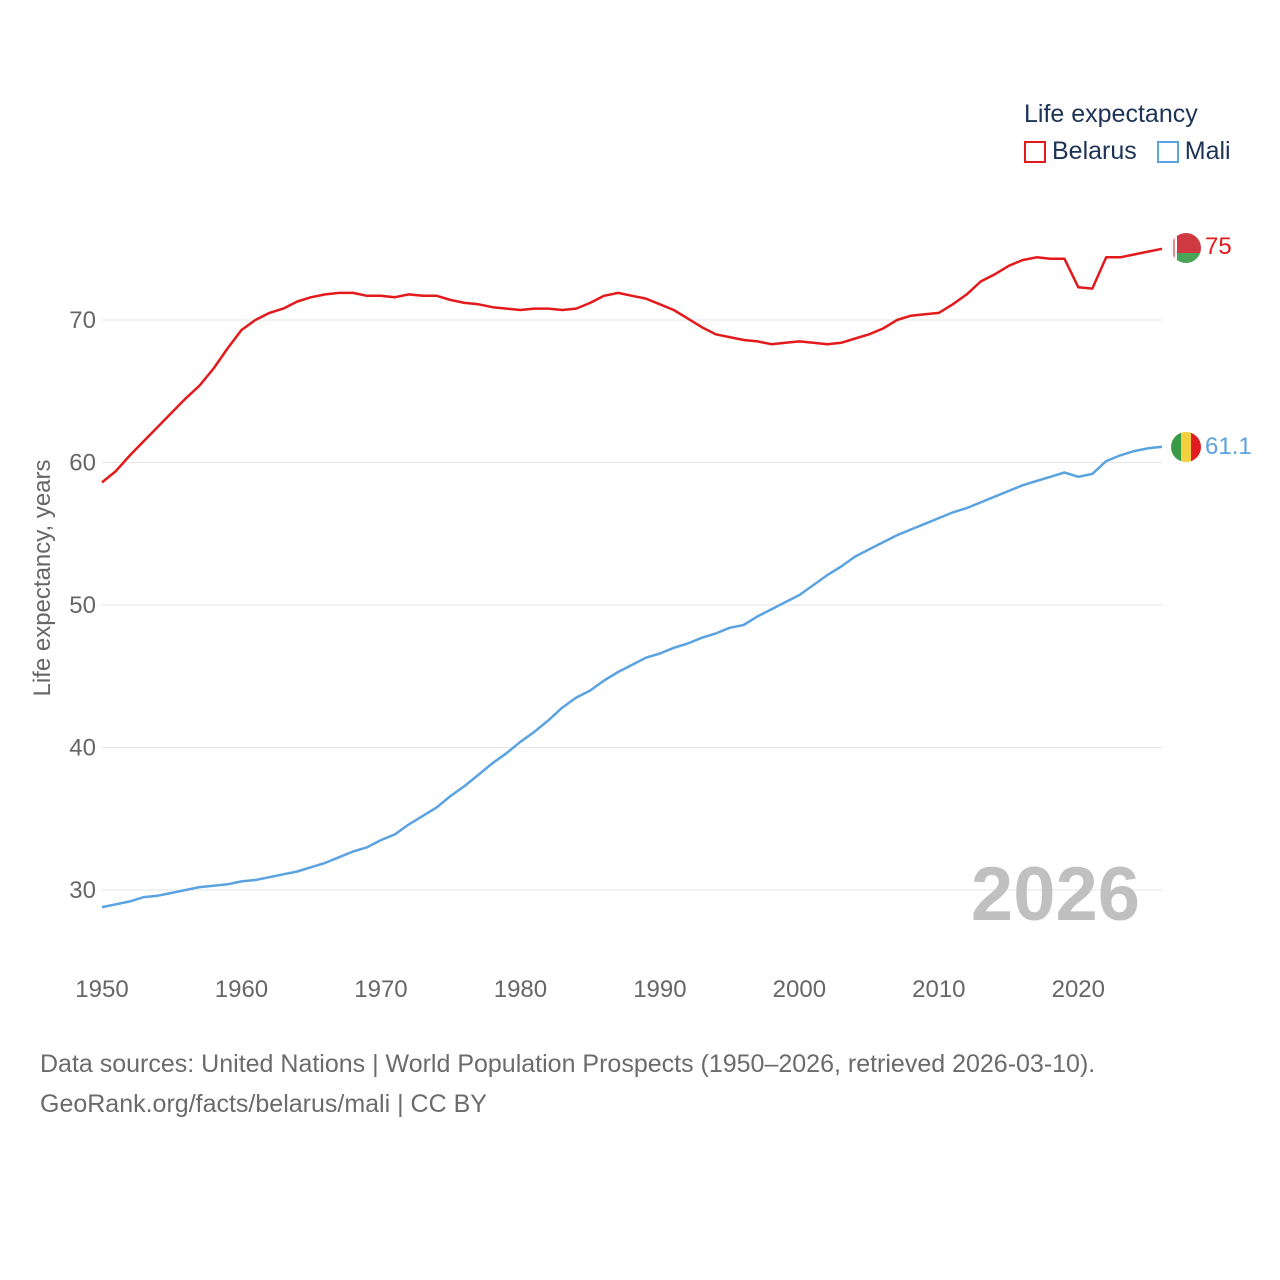 The height and width of the screenshot is (1280, 1280). Describe the element at coordinates (1035, 151) in the screenshot. I see `legend-swatch-belarus` at that location.